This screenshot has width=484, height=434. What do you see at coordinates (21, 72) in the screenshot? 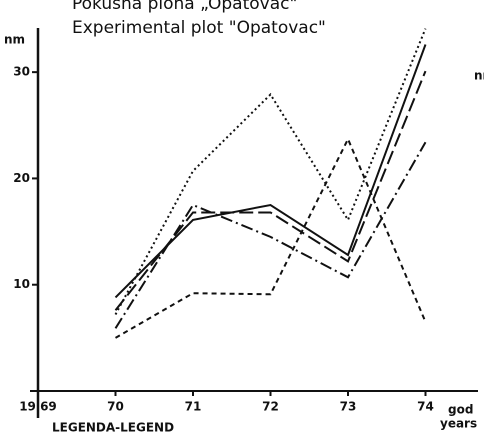
I see `y-tick-label: 30` at bounding box center [21, 72].